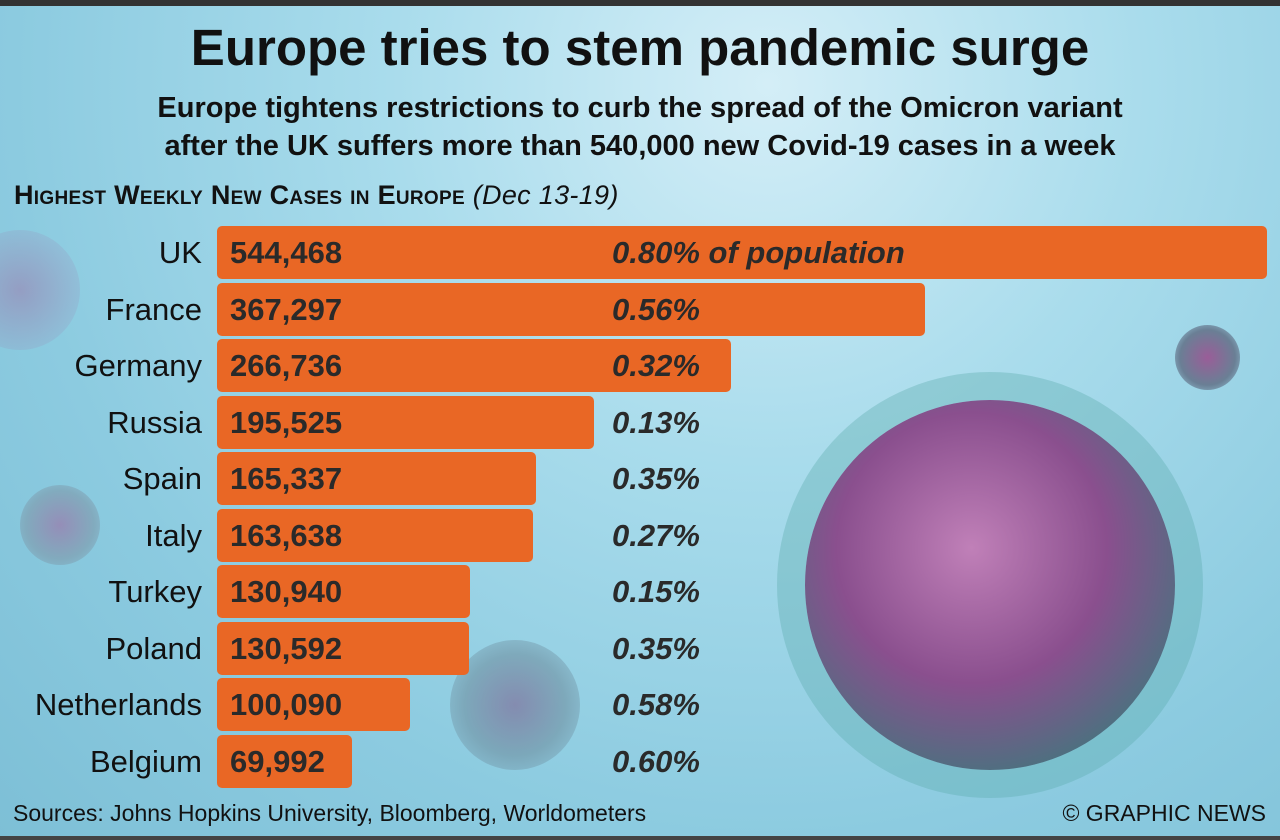  What do you see at coordinates (474, 365) in the screenshot?
I see `bar-germany` at bounding box center [474, 365].